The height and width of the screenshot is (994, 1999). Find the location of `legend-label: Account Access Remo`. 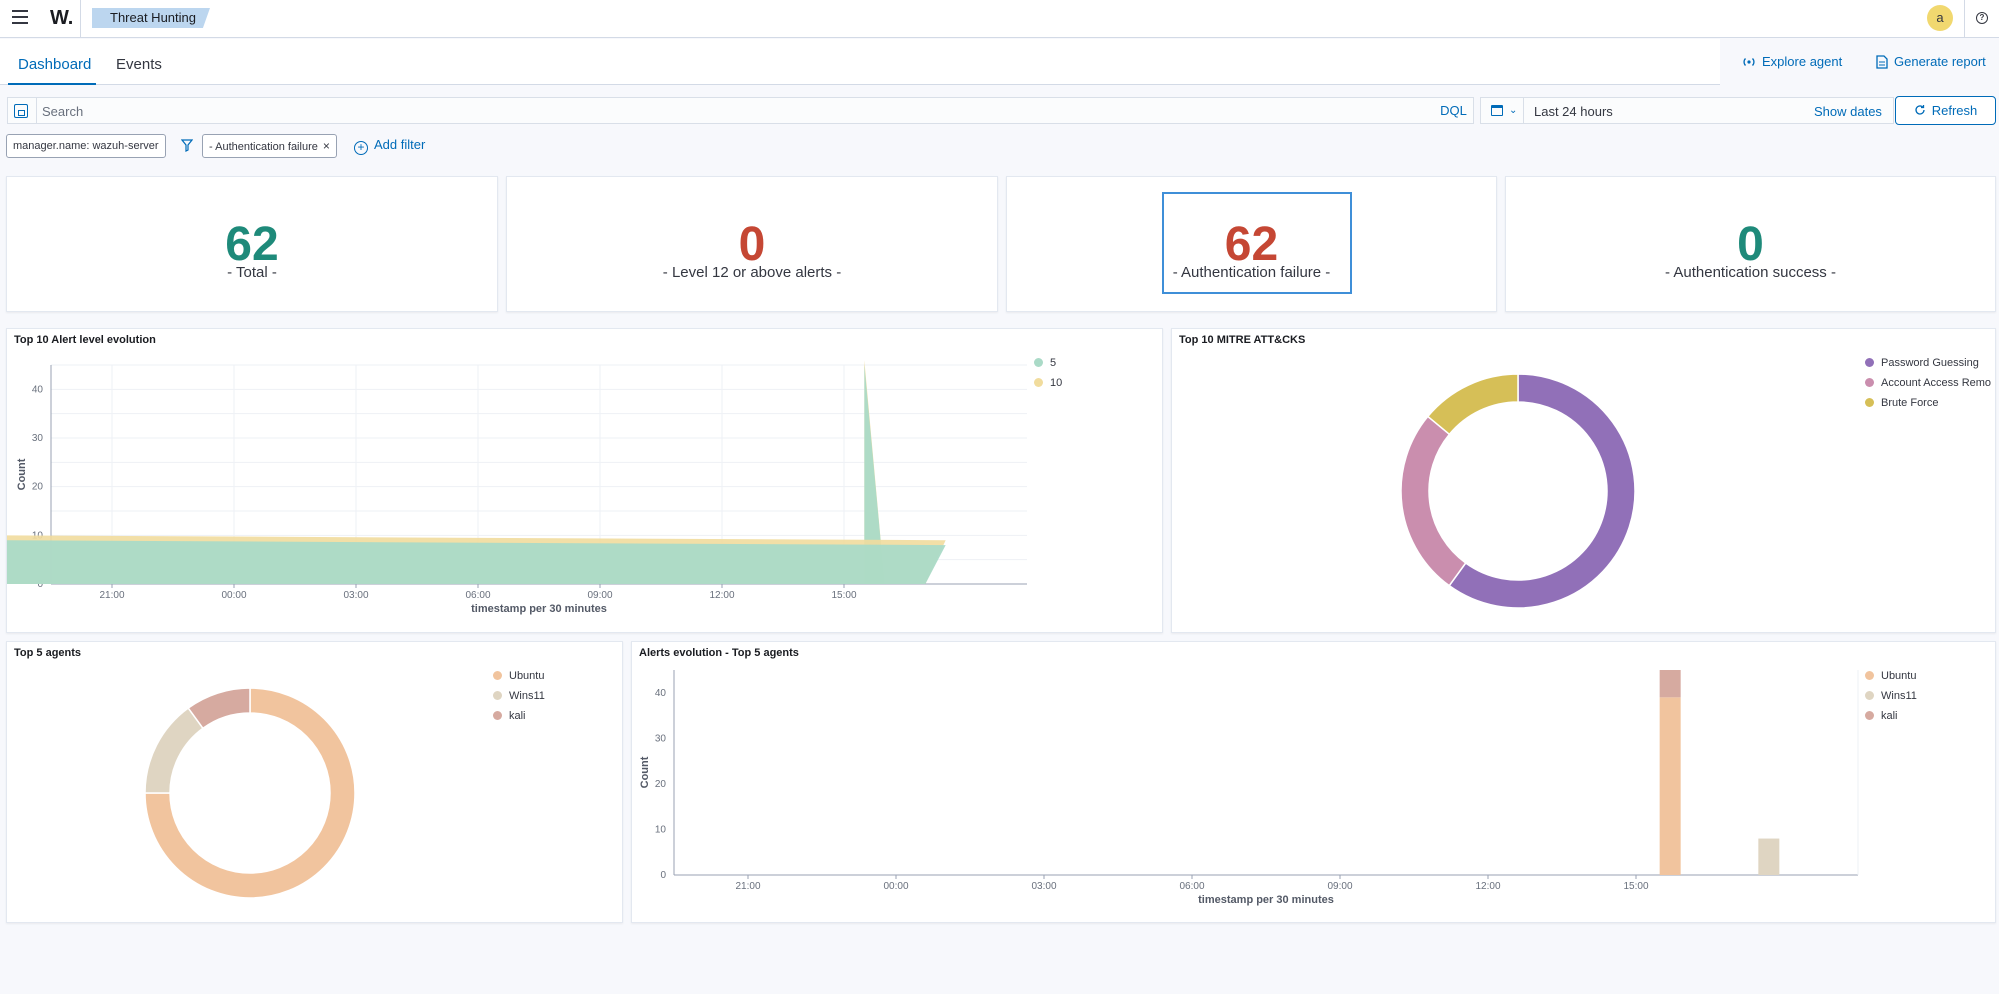

legend-label: Account Access Remo is located at coordinates (1936, 383).